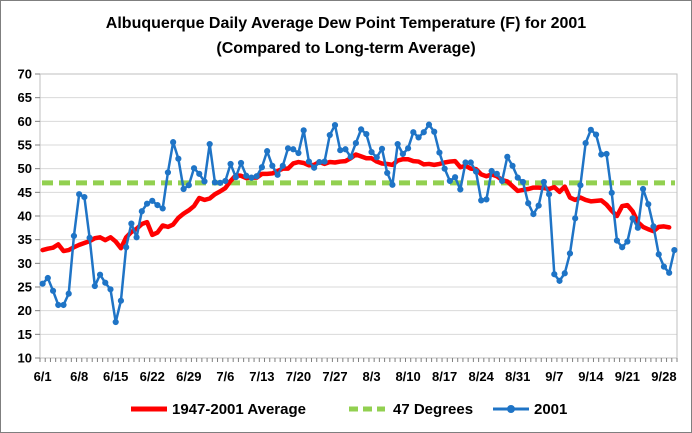 Image resolution: width=692 pixels, height=433 pixels. I want to click on legend-item-average: 1947-2001 Average, so click(218, 409).